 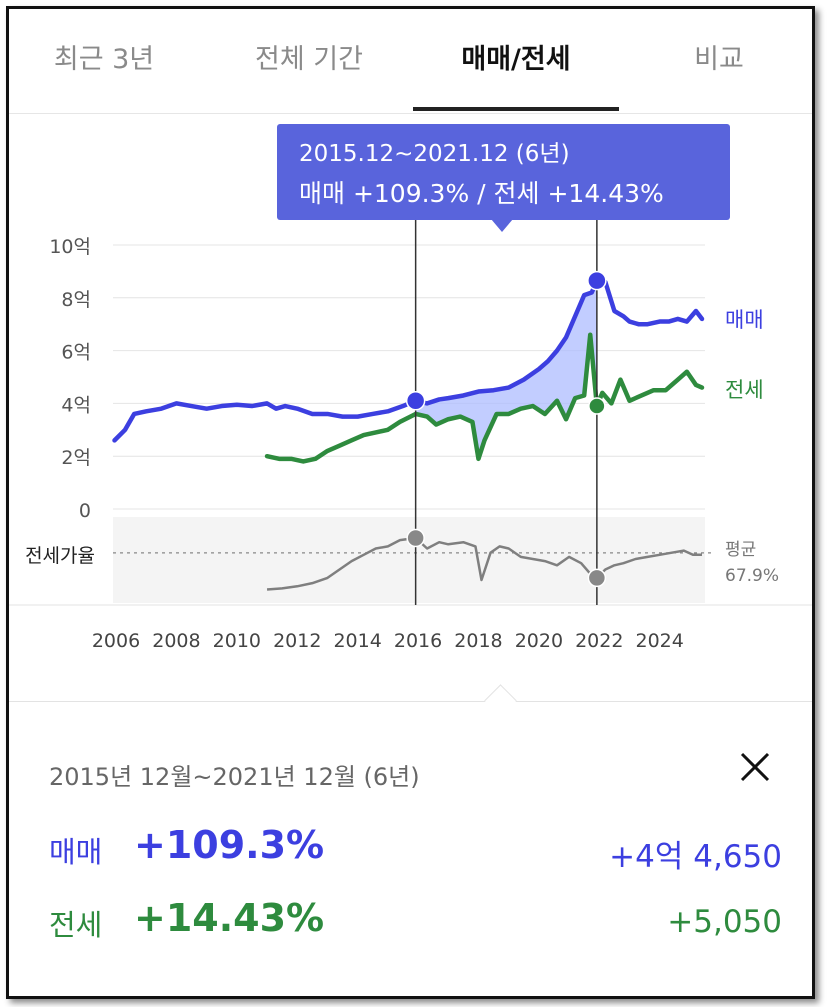 I want to click on x-axis-ticks: 2006 2008 2010 2012 2014 2016 2018 2020 2022 2024, so click(x=388, y=641).